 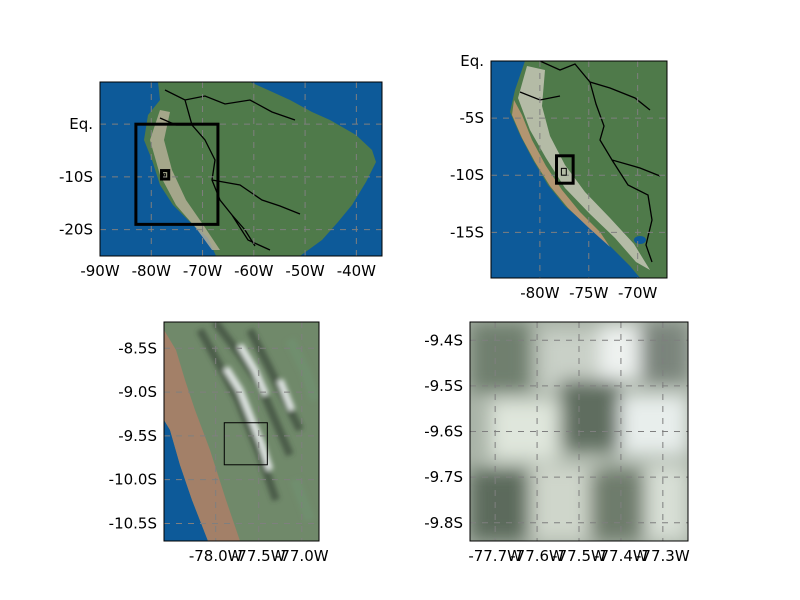 I want to click on map-panel-peru: -80W -75W -70W Eq. -5S -10S -15S, so click(x=559, y=177).